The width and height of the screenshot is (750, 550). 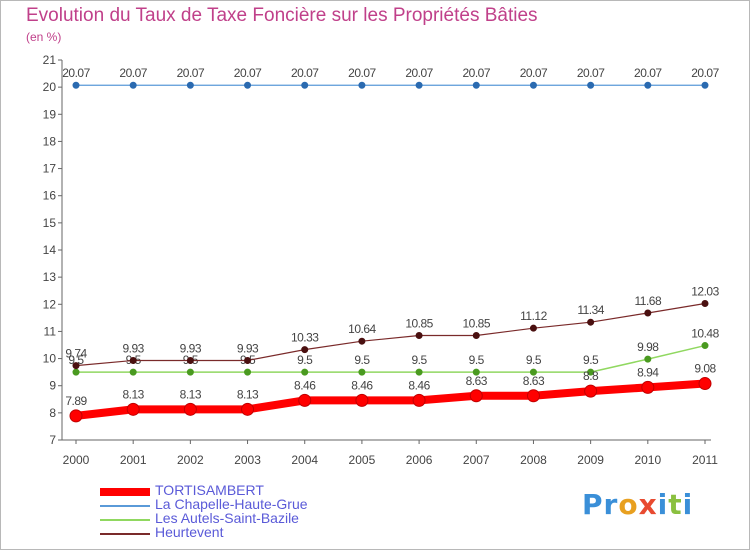 What do you see at coordinates (209, 490) in the screenshot?
I see `legend-label: TORTISAMBERT` at bounding box center [209, 490].